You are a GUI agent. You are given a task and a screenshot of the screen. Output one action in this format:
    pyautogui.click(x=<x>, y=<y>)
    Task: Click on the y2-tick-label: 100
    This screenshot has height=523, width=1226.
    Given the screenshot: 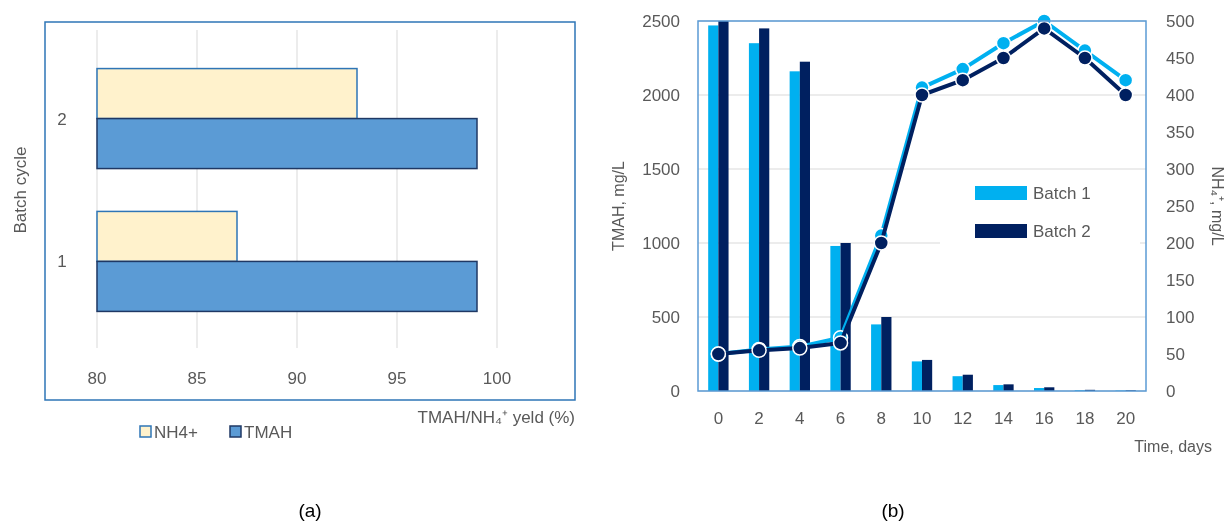 What is the action you would take?
    pyautogui.click(x=1180, y=317)
    